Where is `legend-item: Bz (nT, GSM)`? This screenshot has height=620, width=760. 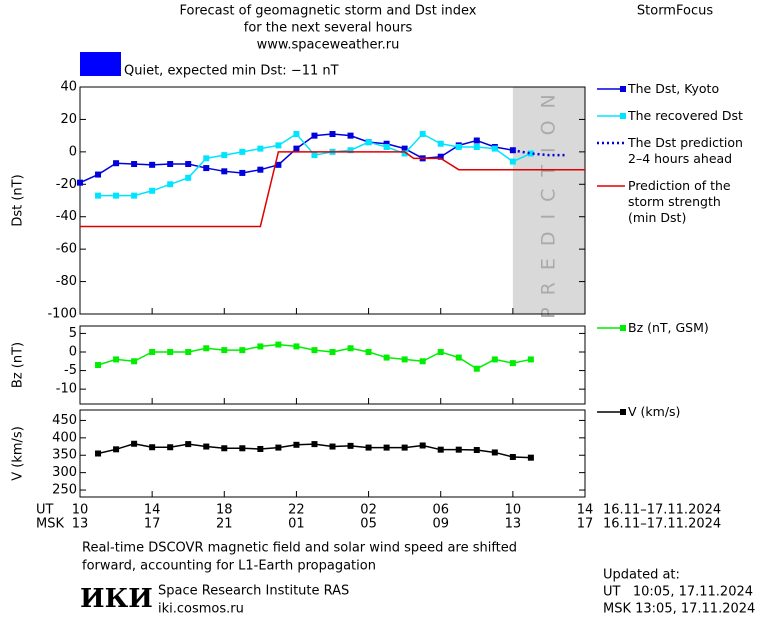 legend-item: Bz (nT, GSM) is located at coordinates (652, 328).